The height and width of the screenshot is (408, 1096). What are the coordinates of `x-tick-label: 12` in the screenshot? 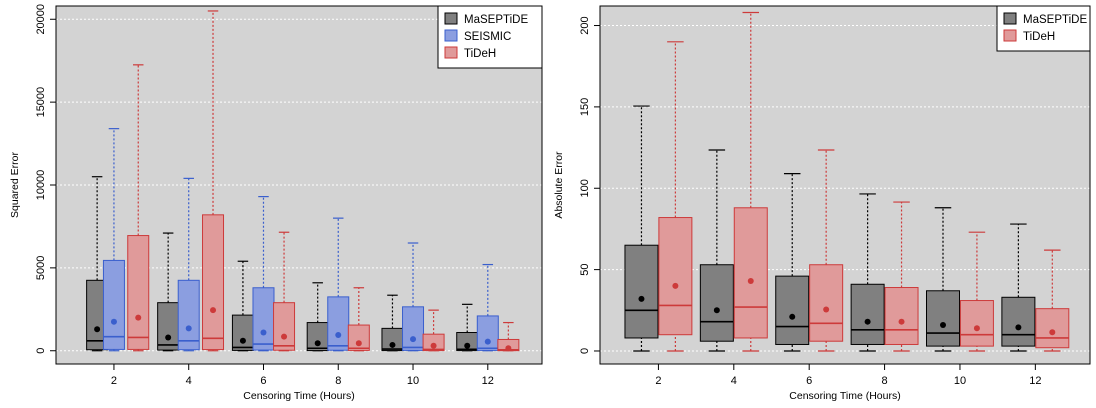 It's located at (488, 381).